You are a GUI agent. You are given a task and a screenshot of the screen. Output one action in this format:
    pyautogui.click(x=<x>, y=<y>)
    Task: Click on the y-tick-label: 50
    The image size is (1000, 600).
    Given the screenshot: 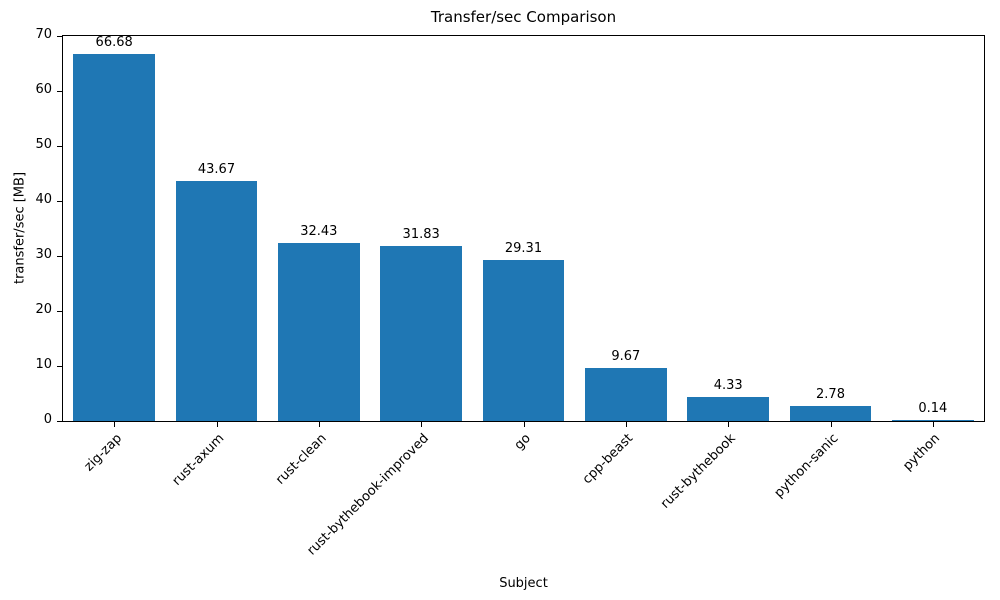 What is the action you would take?
    pyautogui.click(x=43, y=144)
    